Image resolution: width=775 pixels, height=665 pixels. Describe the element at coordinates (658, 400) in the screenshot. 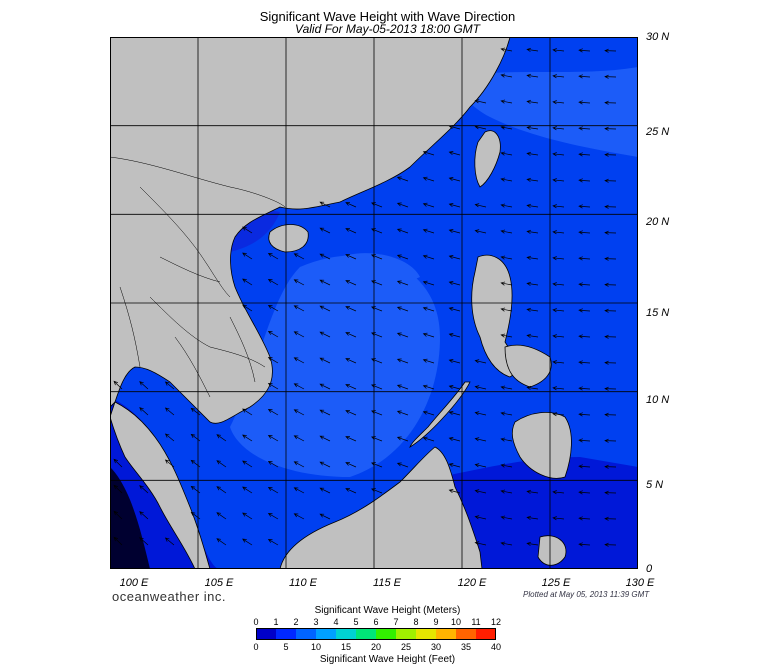

I see `lat-label-10n: 10 N` at that location.